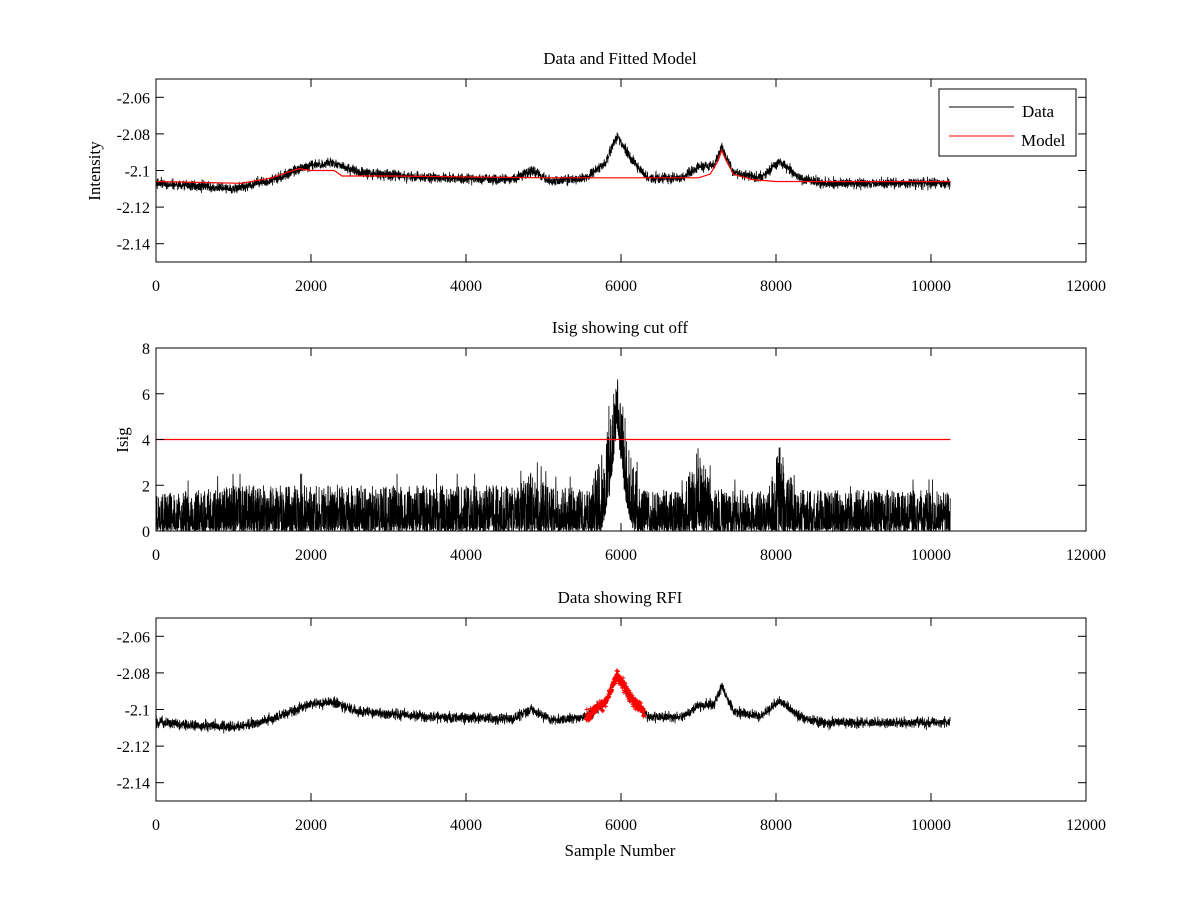 This screenshot has height=900, width=1200. I want to click on y-tick-label: 2, so click(146, 486).